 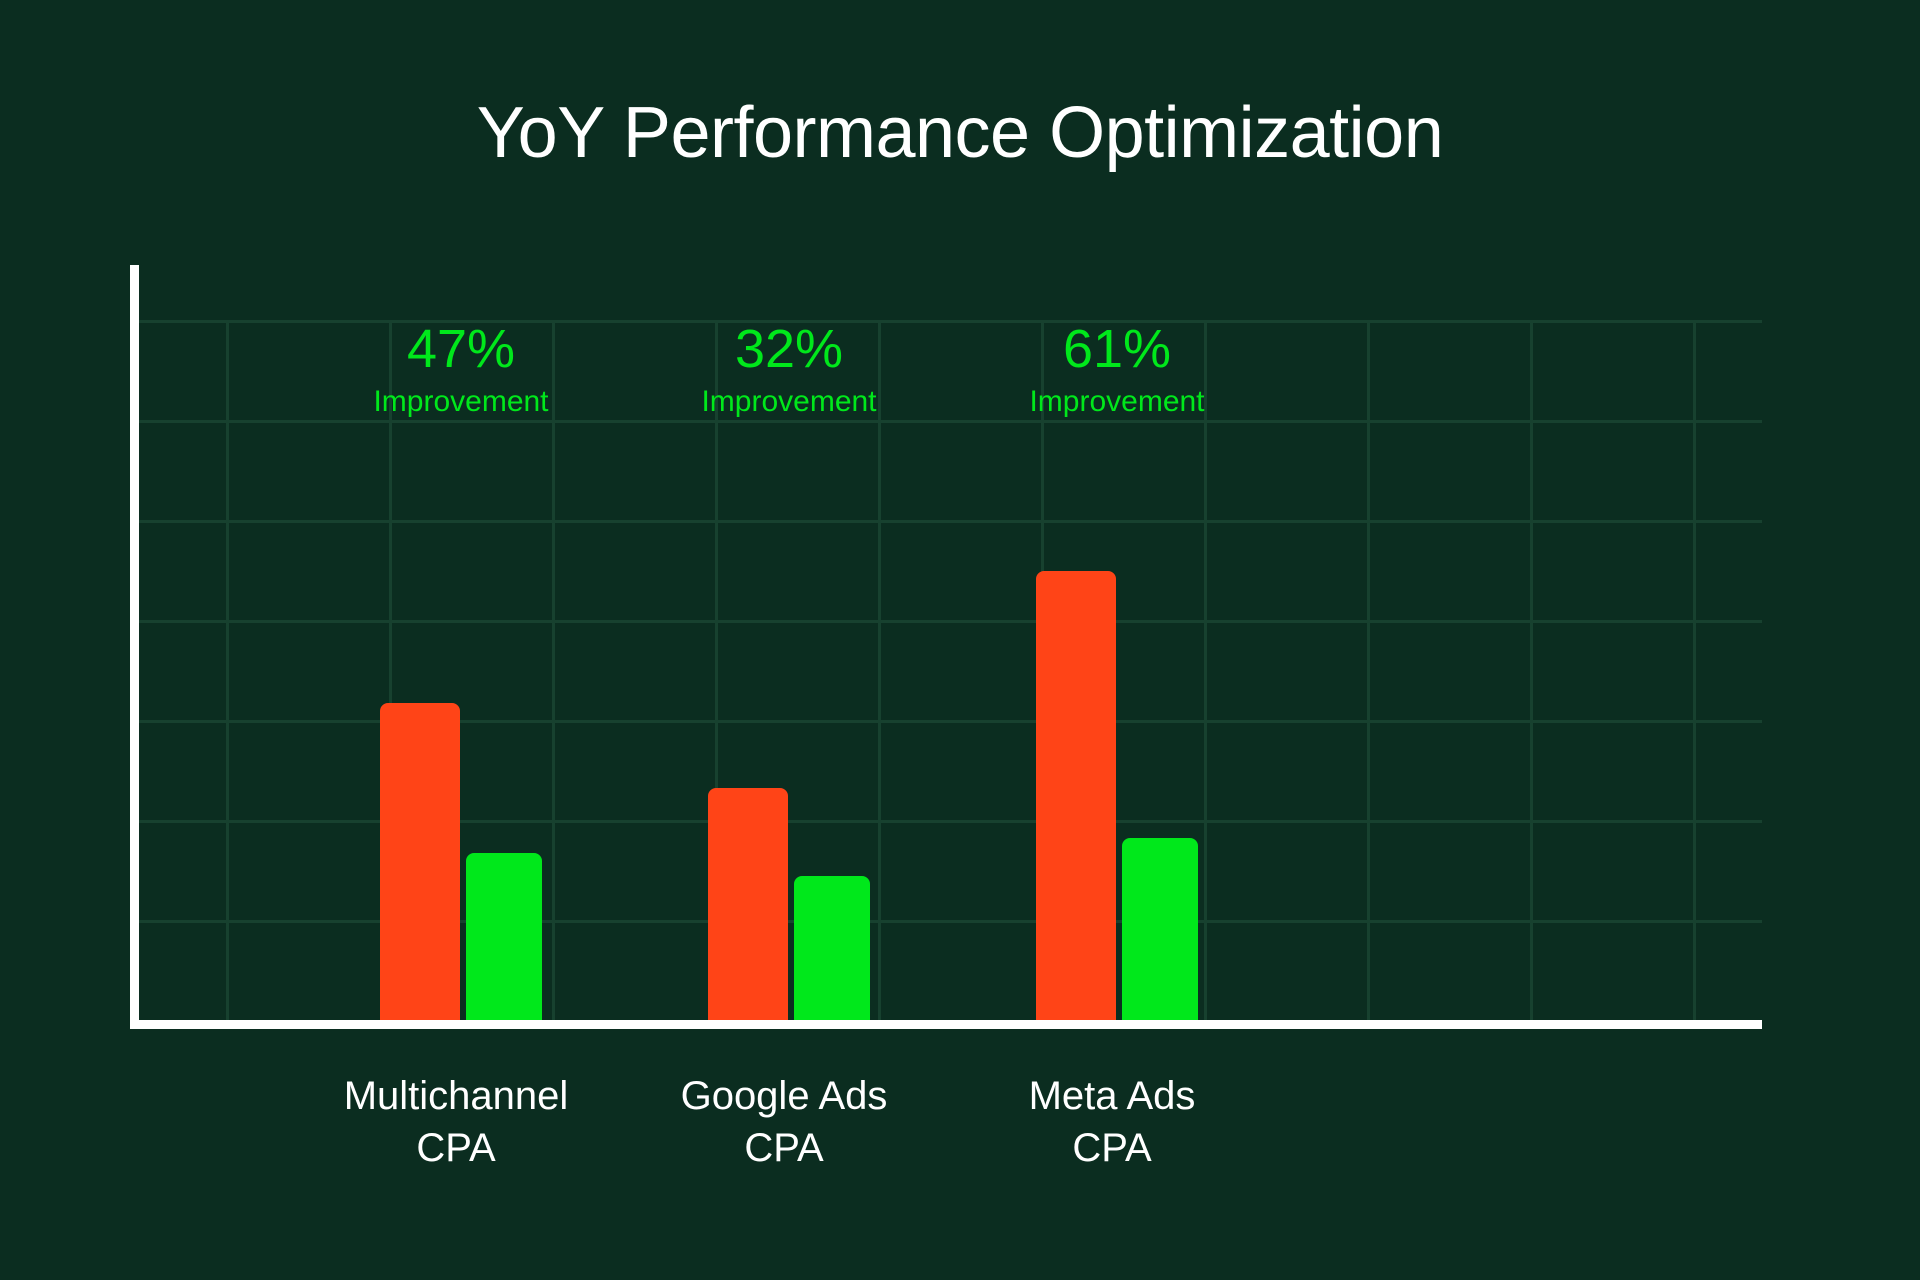 What do you see at coordinates (748, 904) in the screenshot?
I see `bar-google-ads-before` at bounding box center [748, 904].